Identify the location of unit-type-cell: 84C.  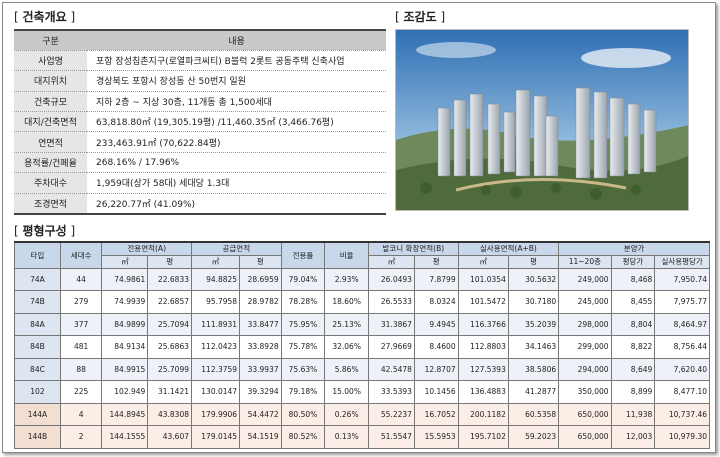
(37, 369).